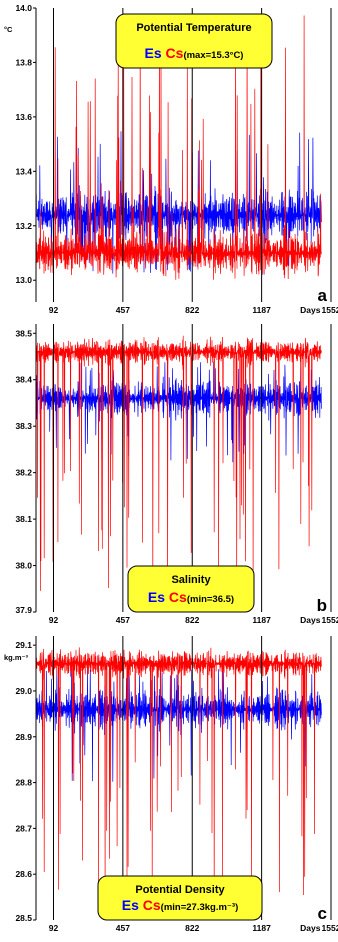 The width and height of the screenshot is (338, 942). I want to click on y-tick-label: 29.0, so click(23, 691).